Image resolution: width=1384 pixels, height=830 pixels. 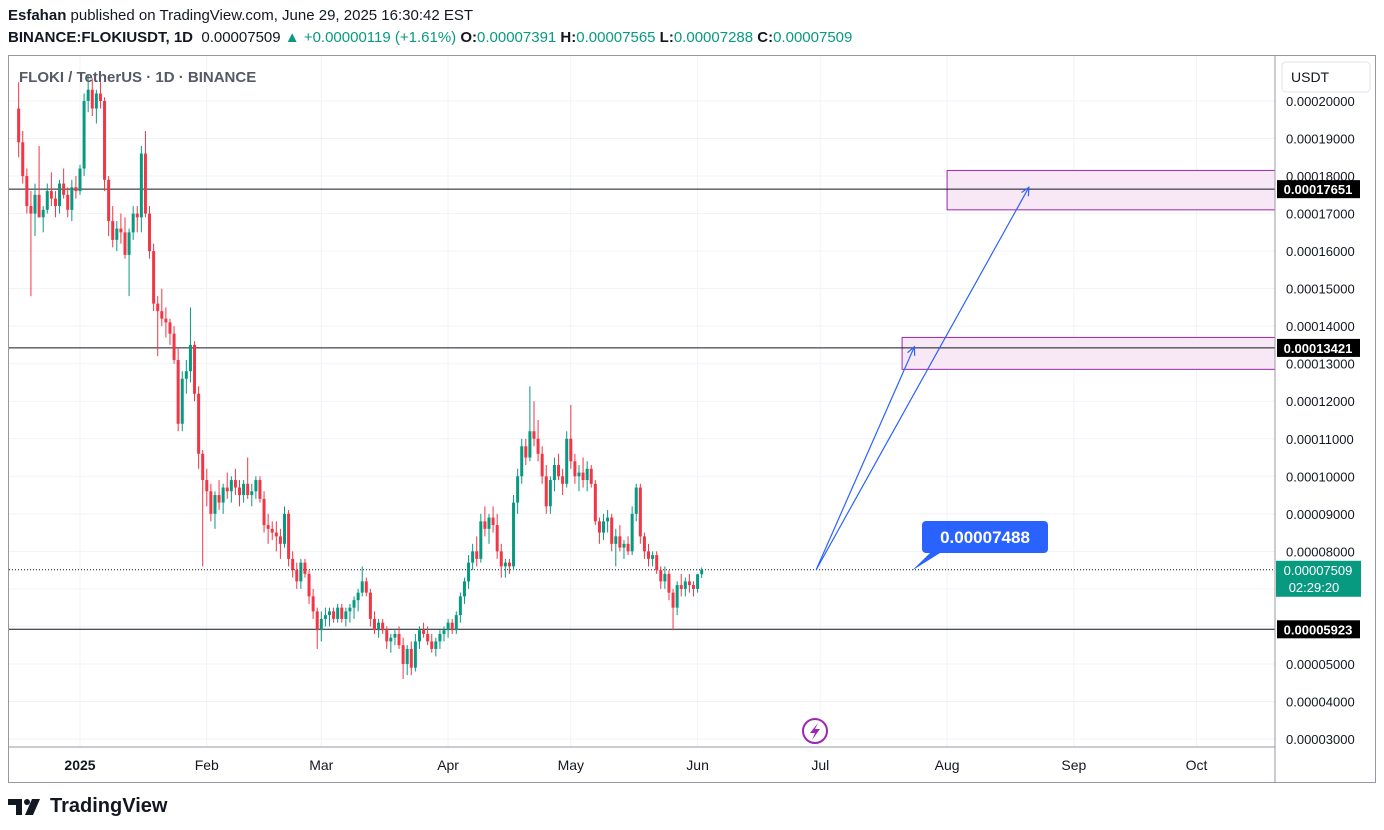 What do you see at coordinates (865, 458) in the screenshot?
I see `projection-arrow` at bounding box center [865, 458].